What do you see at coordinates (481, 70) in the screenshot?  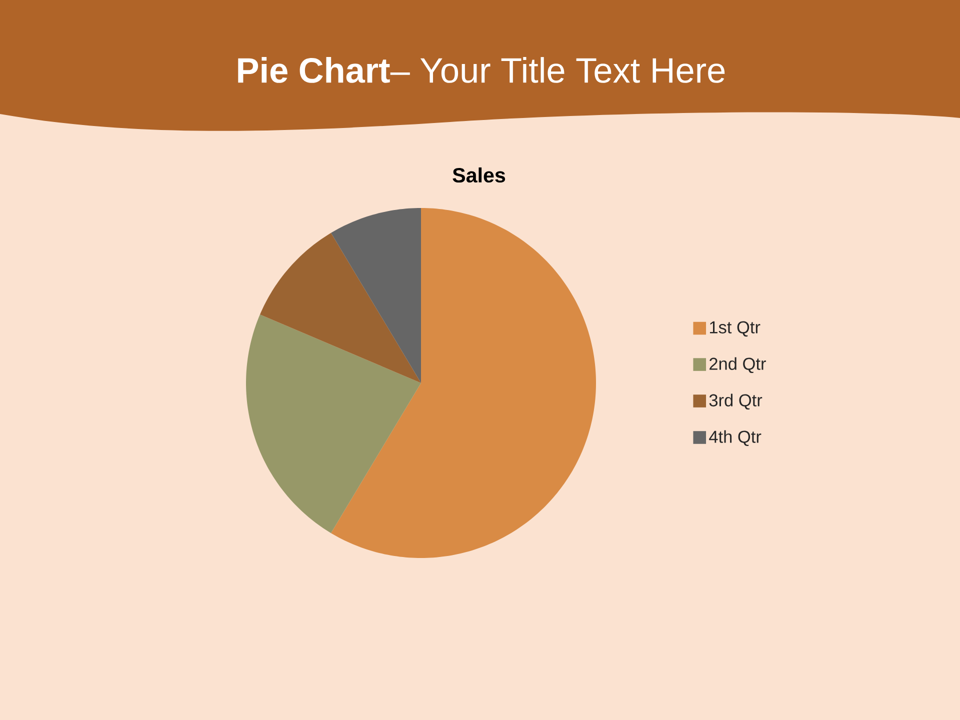 I see `chart-title: Pie Chart– Your Title Text Here` at bounding box center [481, 70].